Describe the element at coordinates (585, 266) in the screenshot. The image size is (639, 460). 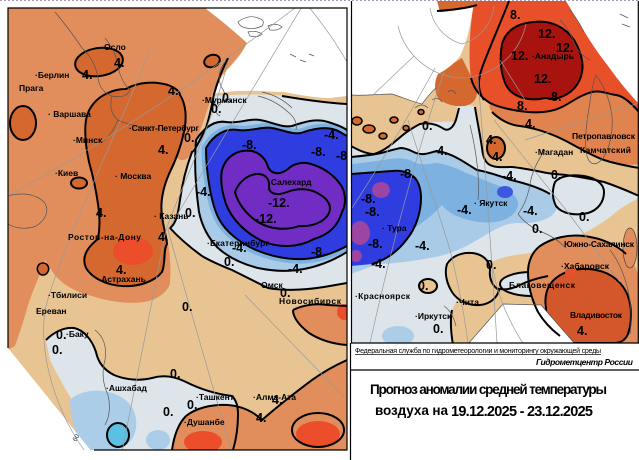
I see `svg-text: ·Хабаровск` at that location.